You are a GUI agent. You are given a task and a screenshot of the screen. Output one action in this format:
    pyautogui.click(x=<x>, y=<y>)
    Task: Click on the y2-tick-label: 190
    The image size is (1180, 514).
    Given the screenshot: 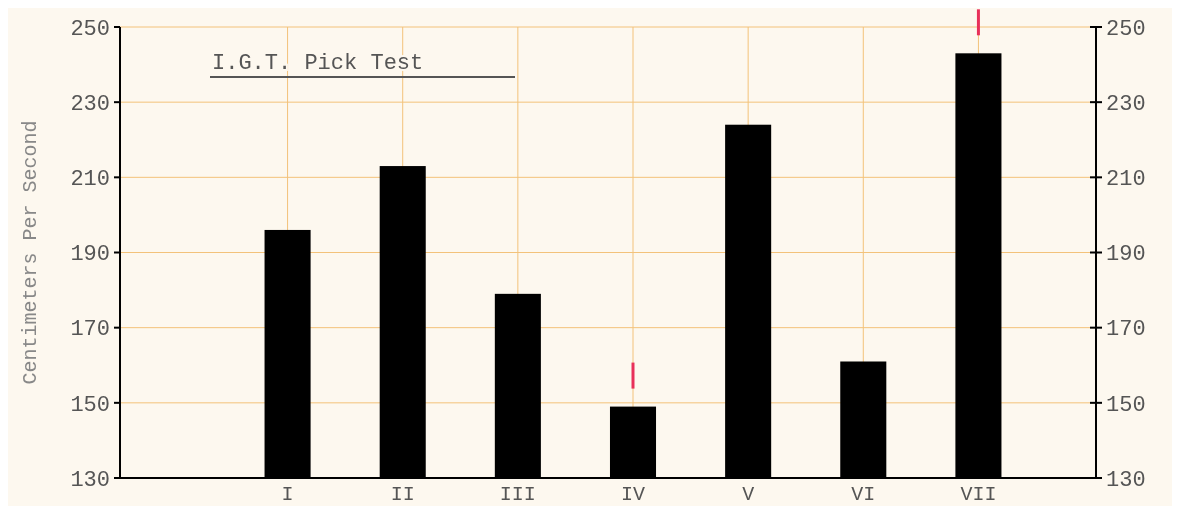 What is the action you would take?
    pyautogui.click(x=1126, y=255)
    